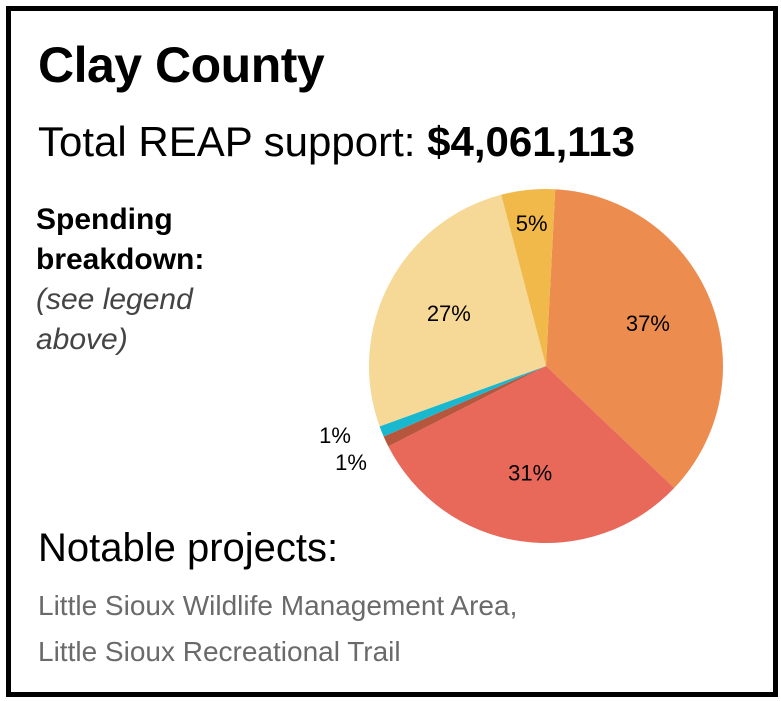 This screenshot has width=781, height=701. Describe the element at coordinates (181, 65) in the screenshot. I see `county-title: Clay County` at that location.